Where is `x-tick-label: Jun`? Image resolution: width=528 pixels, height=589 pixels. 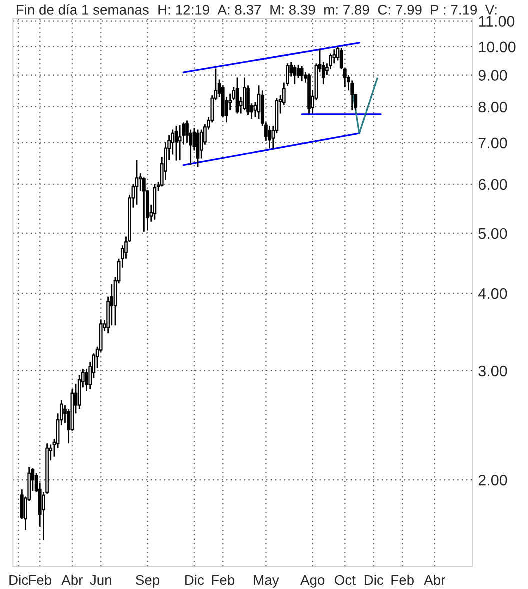
x-tick-label: Jun is located at coordinates (101, 580).